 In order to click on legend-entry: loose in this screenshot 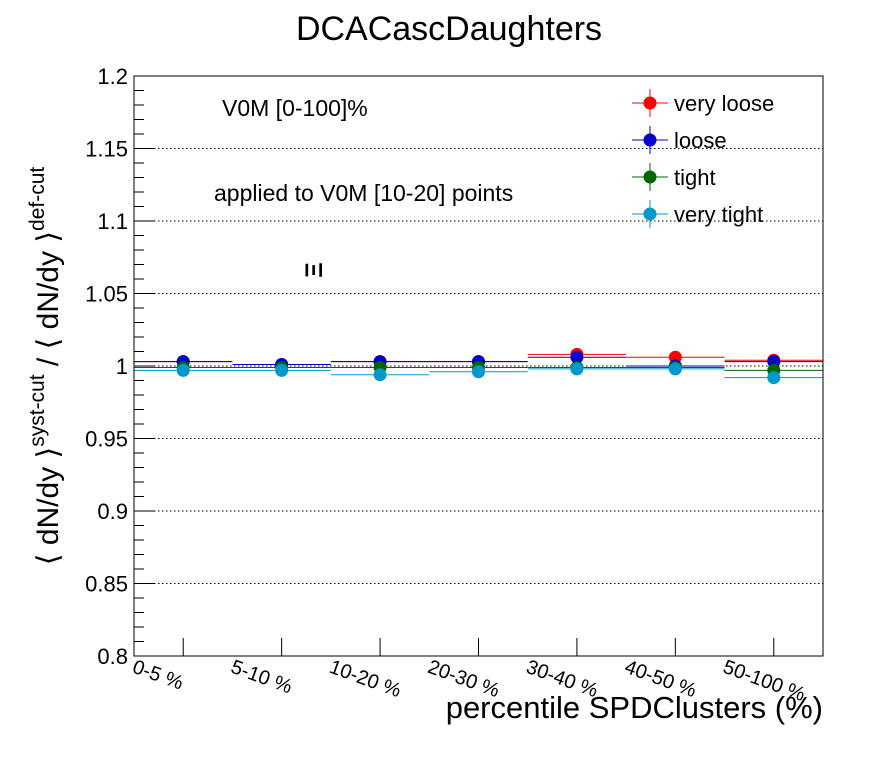, I will do `click(679, 140)`.